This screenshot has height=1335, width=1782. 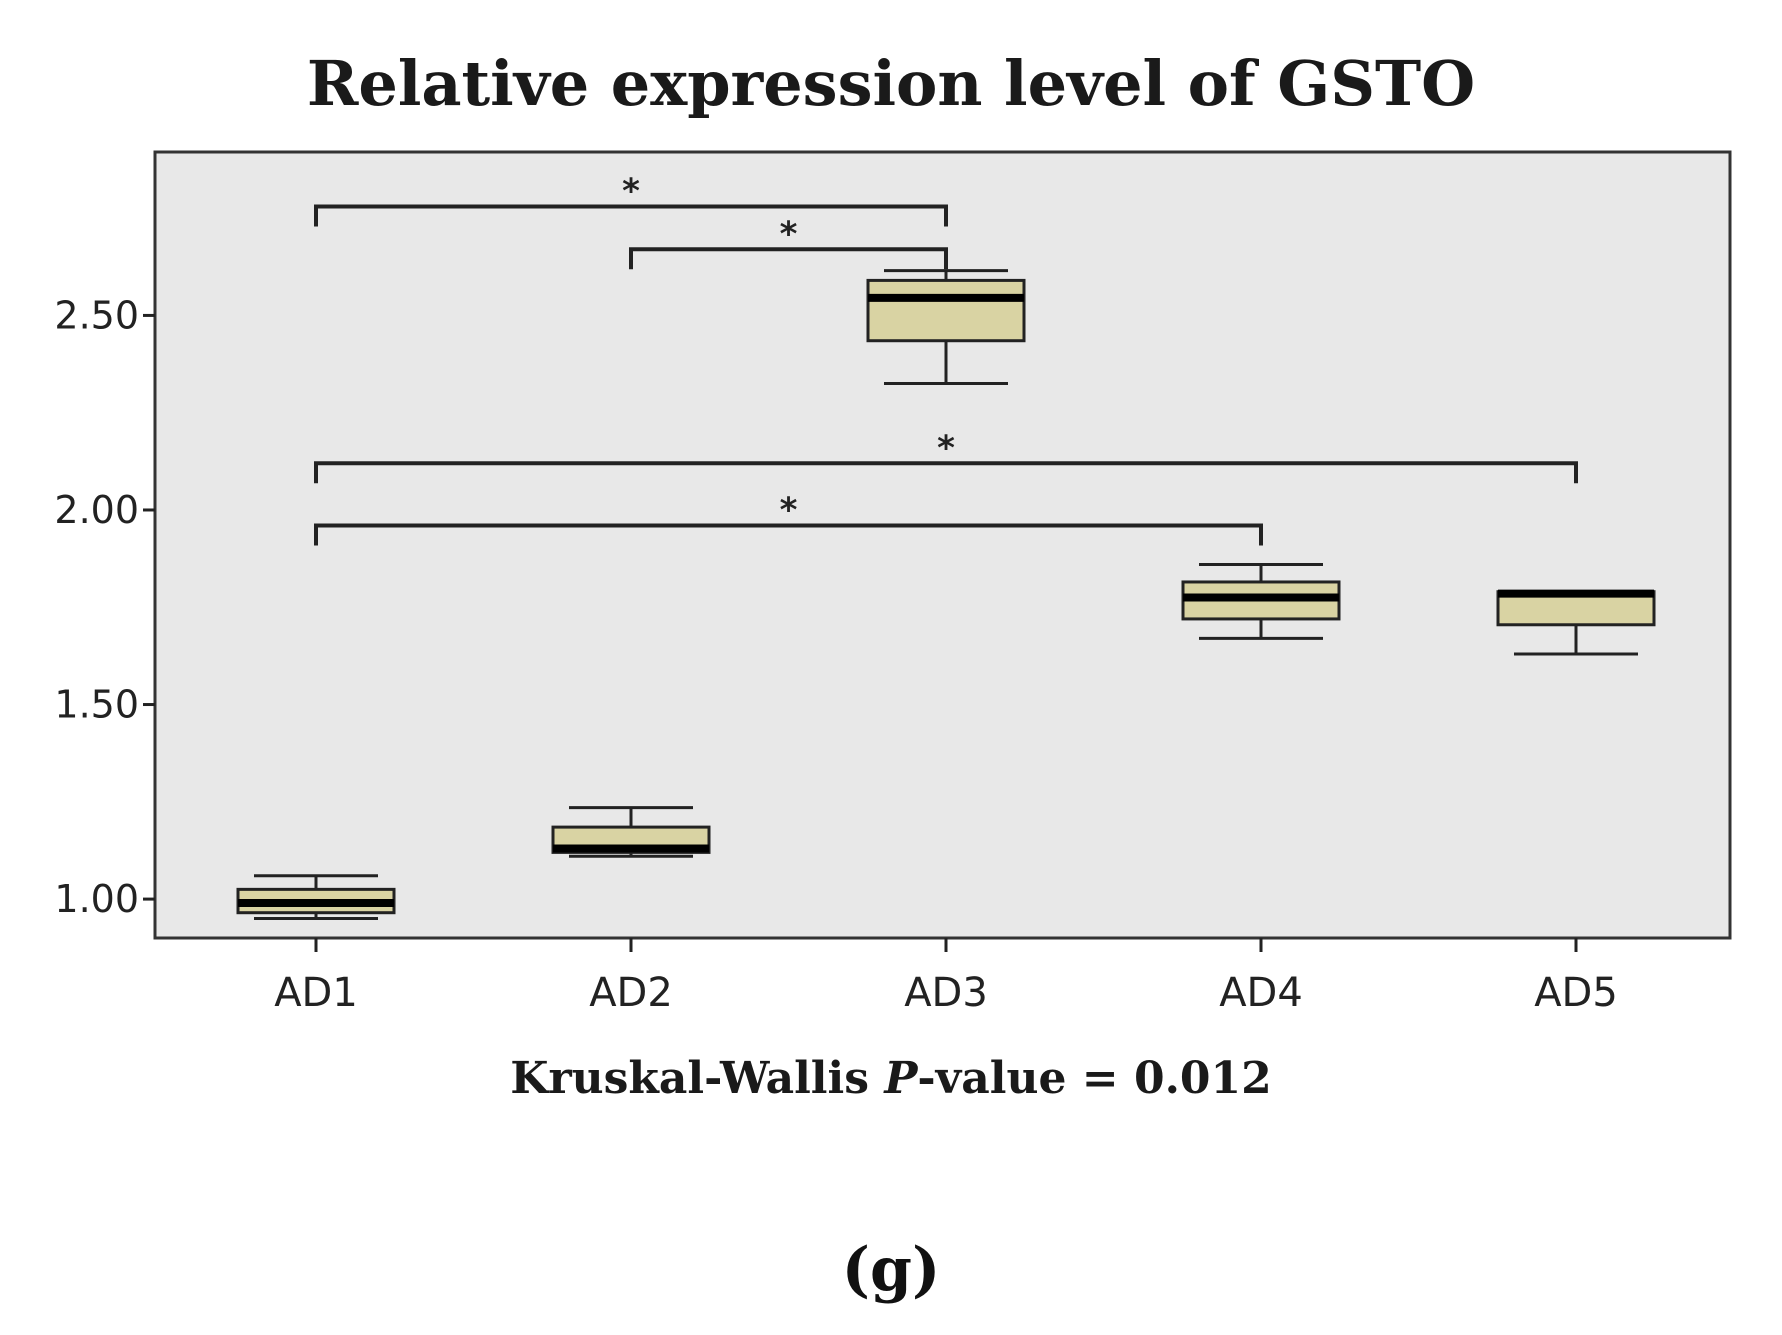 What do you see at coordinates (891, 1270) in the screenshot?
I see `panel-label: (g)` at bounding box center [891, 1270].